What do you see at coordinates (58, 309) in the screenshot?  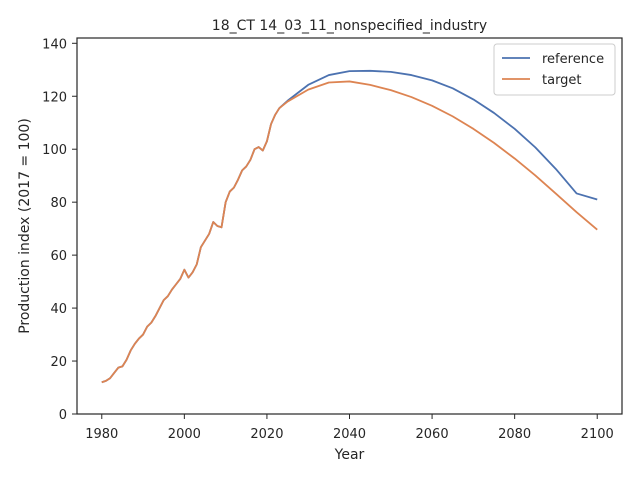 I see `y-tick-label: 40` at bounding box center [58, 309].